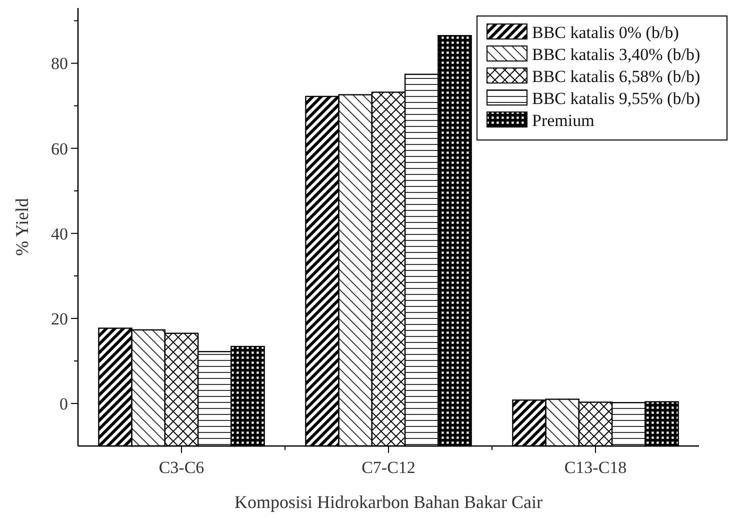 This screenshot has height=522, width=739. What do you see at coordinates (389, 467) in the screenshot?
I see `x-tick-label: C7-C12` at bounding box center [389, 467].